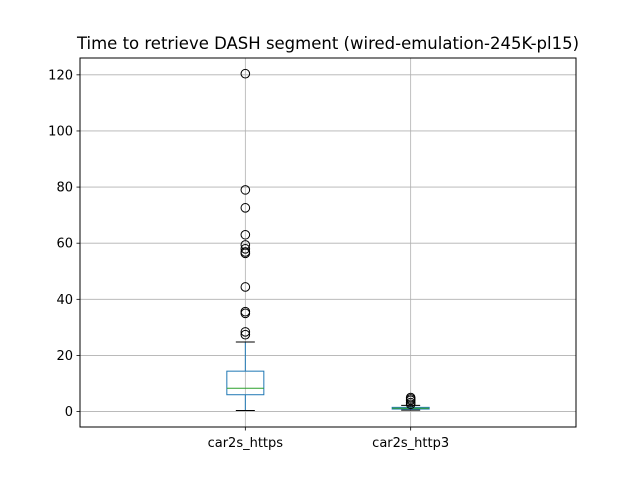 The image size is (640, 480). I want to click on y-tick-label: 60, so click(64, 244).